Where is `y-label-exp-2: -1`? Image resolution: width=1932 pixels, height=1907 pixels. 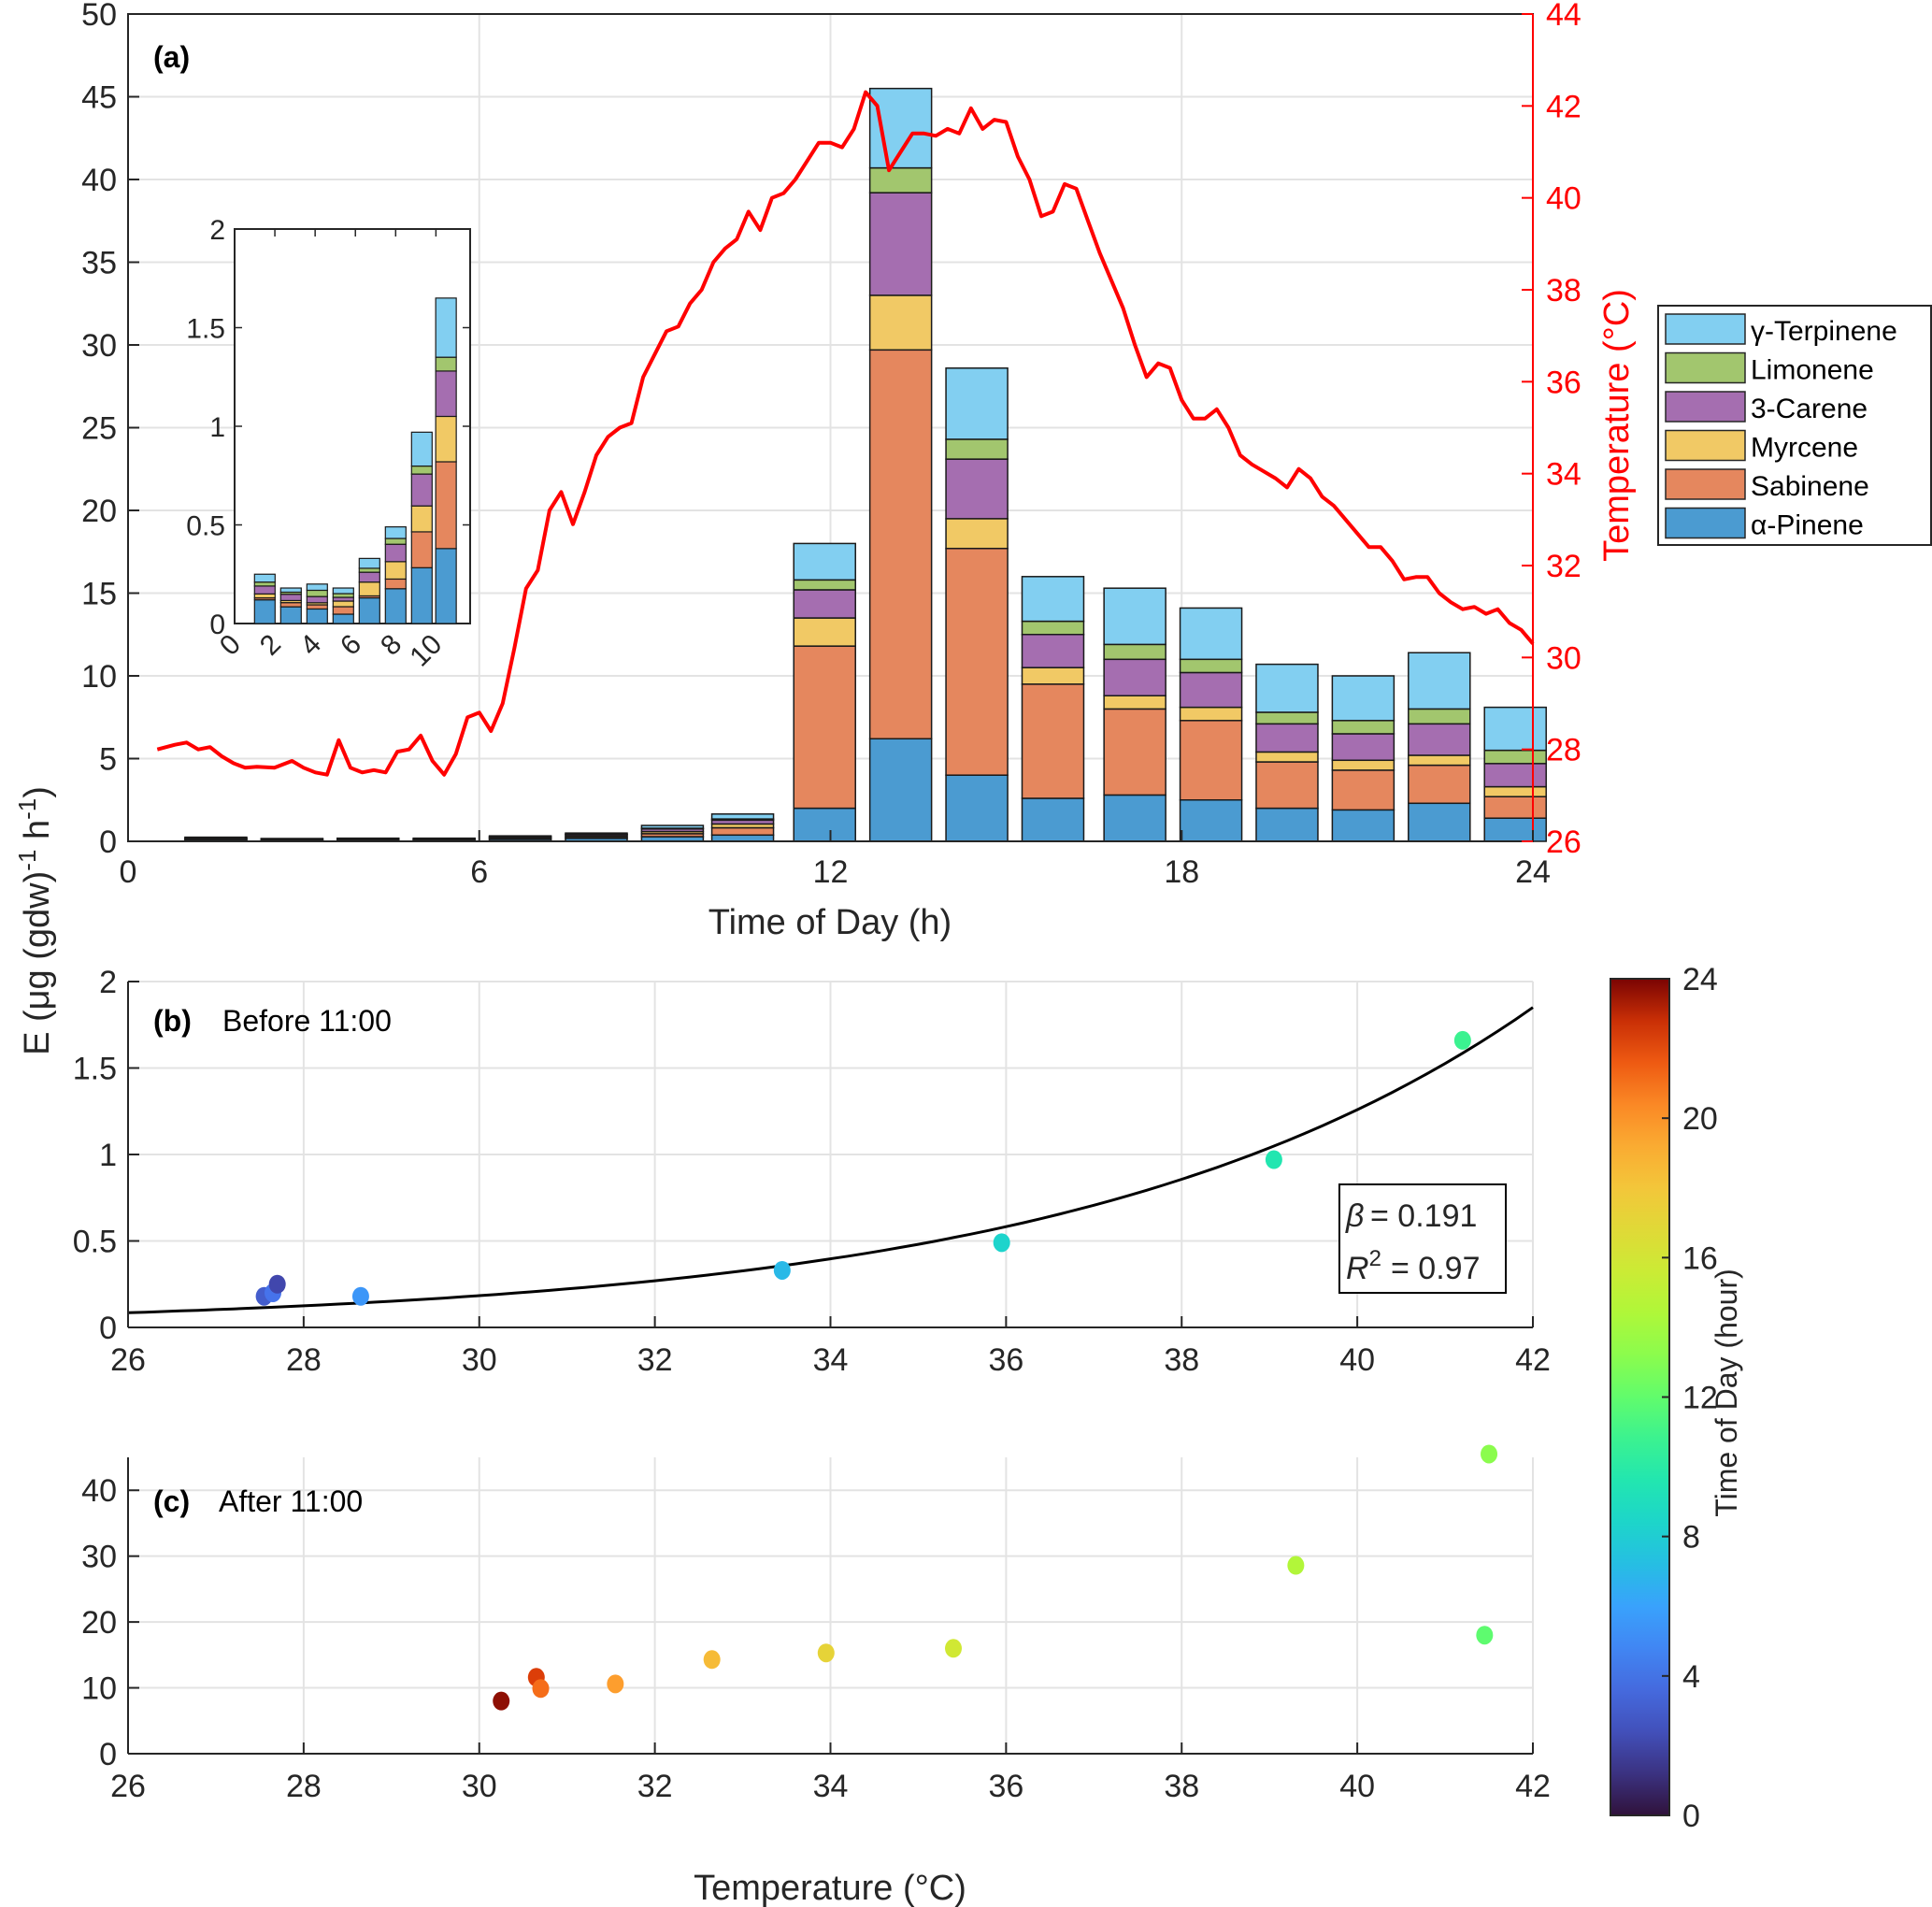
y-label-exp-2: -1 is located at coordinates (27, 809).